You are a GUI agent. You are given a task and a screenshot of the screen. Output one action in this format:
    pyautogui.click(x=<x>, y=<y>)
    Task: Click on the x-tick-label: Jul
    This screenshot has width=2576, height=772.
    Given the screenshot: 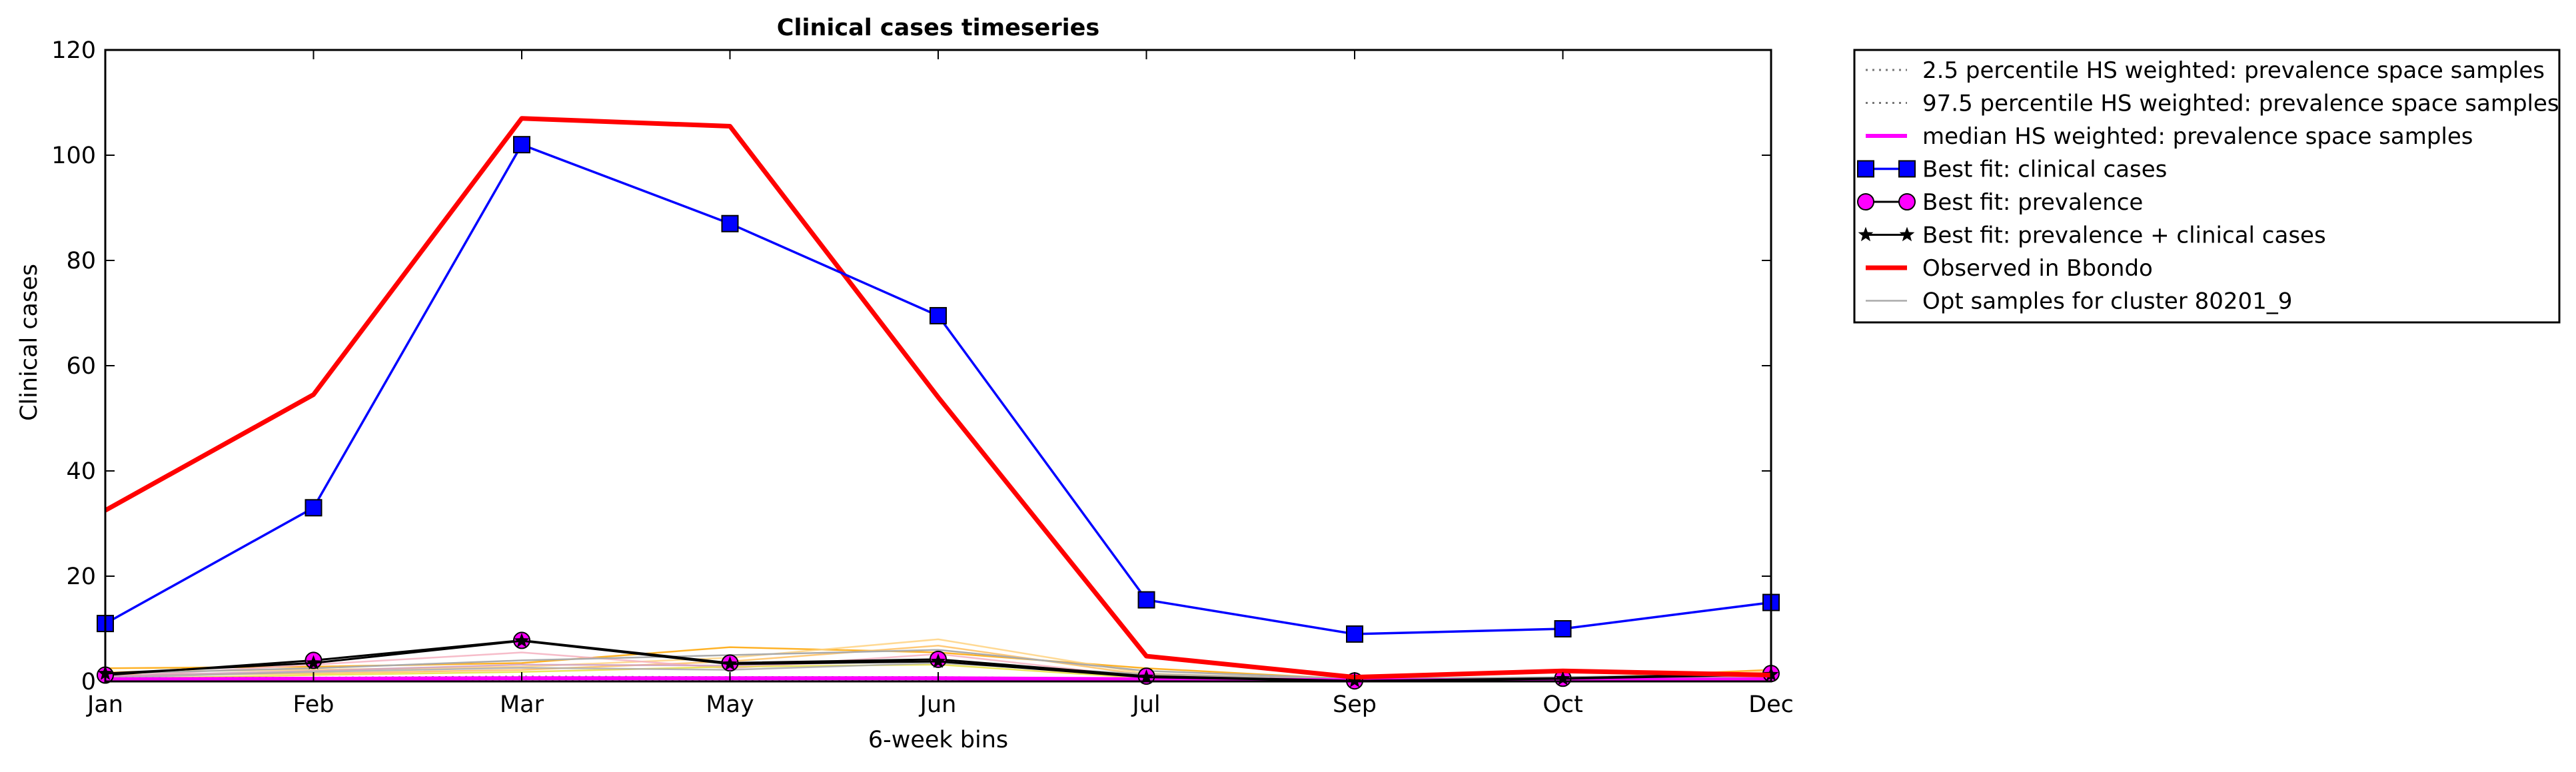 What is the action you would take?
    pyautogui.click(x=1145, y=704)
    